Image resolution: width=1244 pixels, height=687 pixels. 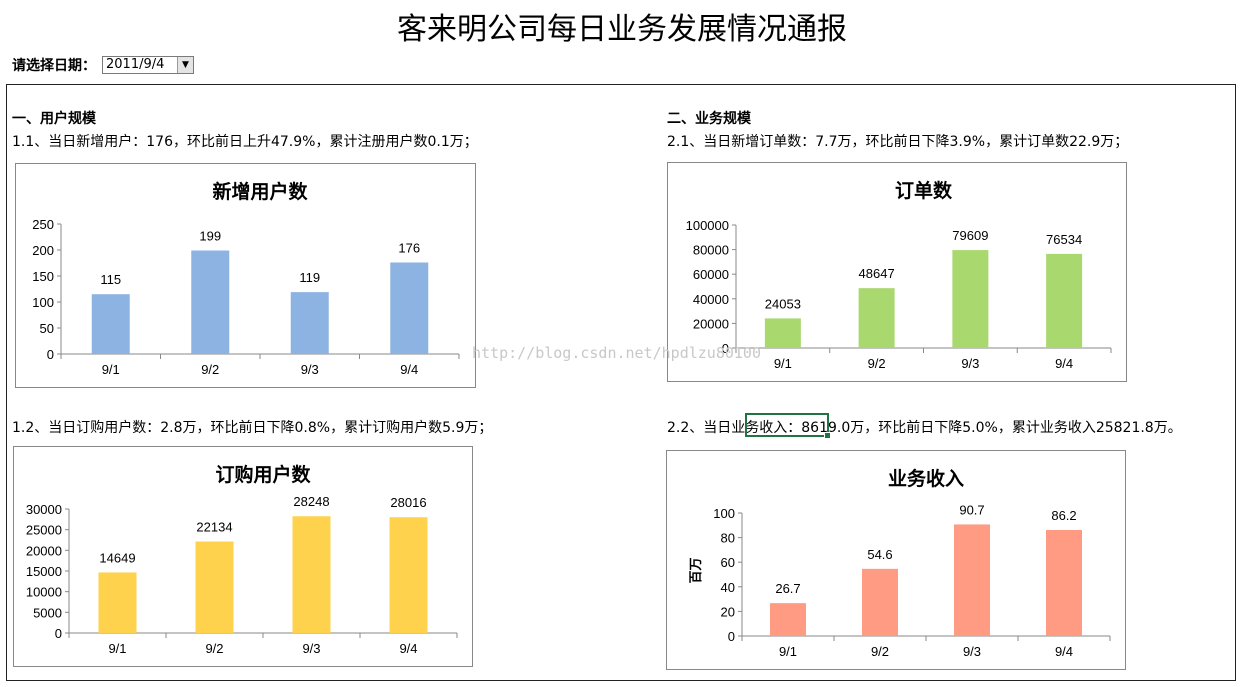 I want to click on orders-x-tick-label: 9/4, so click(x=1064, y=363).